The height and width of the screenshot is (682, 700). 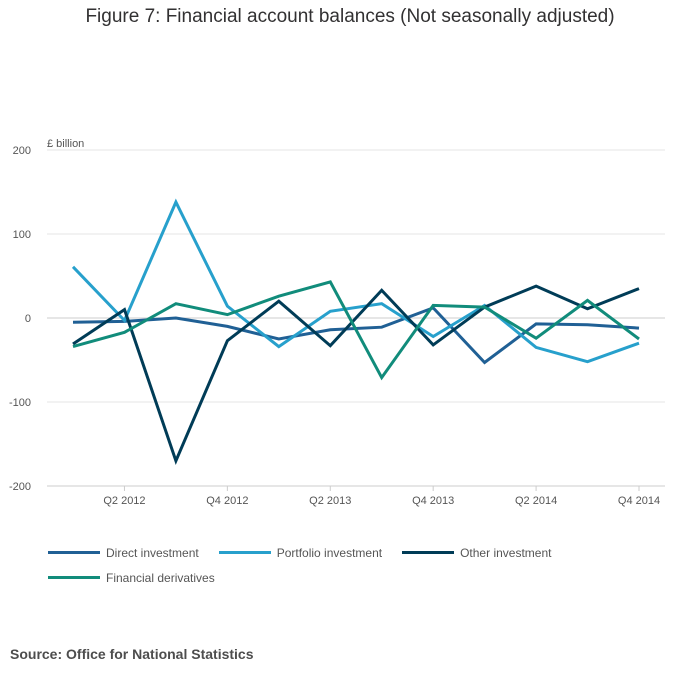 I want to click on y-tick-label: -100, so click(x=20, y=403).